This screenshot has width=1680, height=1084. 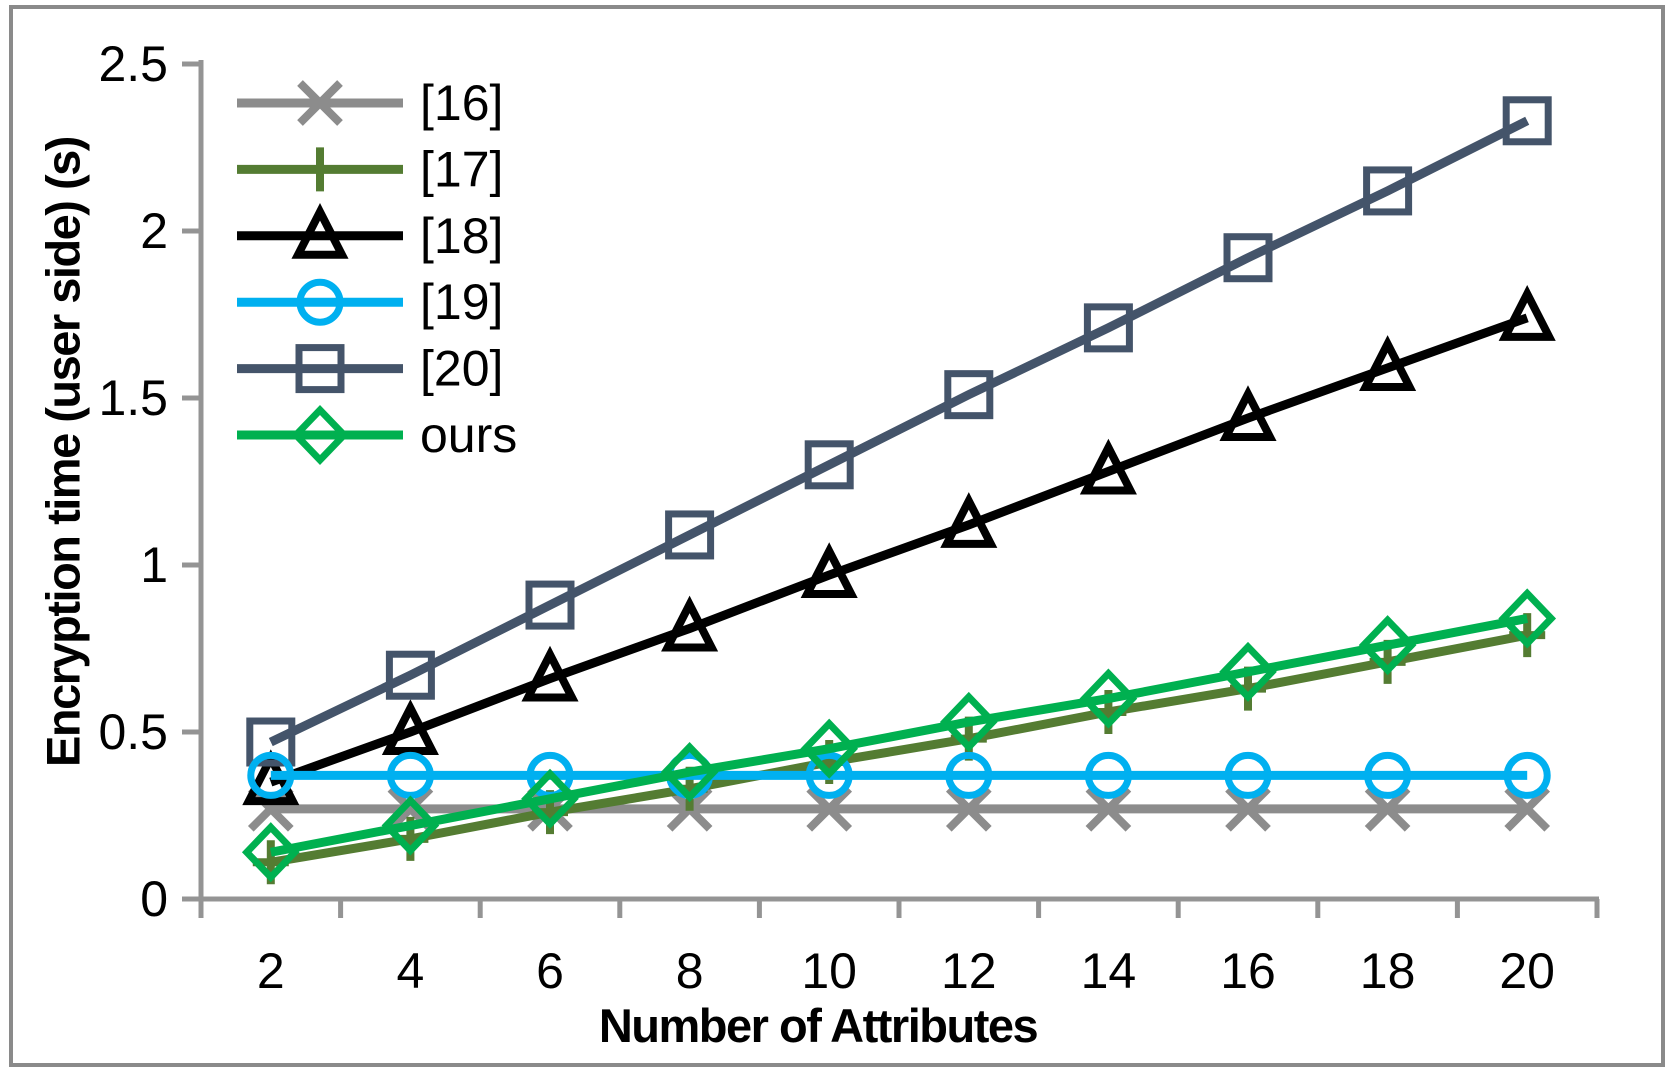 I want to click on legend-label: [16], so click(x=461, y=103).